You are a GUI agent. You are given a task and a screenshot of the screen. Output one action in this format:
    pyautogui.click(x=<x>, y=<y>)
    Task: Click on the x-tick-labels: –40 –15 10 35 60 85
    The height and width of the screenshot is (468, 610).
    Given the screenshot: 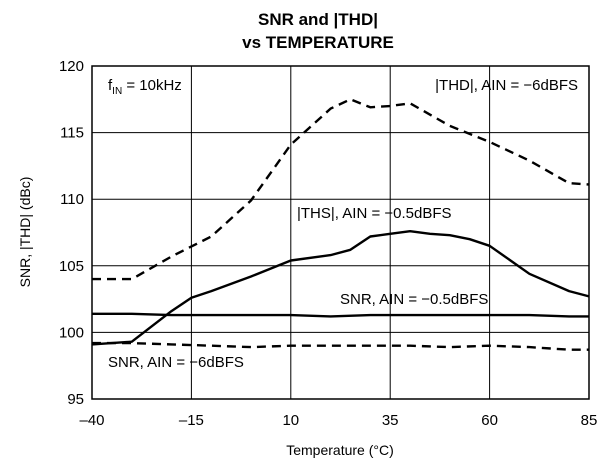 What is the action you would take?
    pyautogui.click(x=338, y=420)
    